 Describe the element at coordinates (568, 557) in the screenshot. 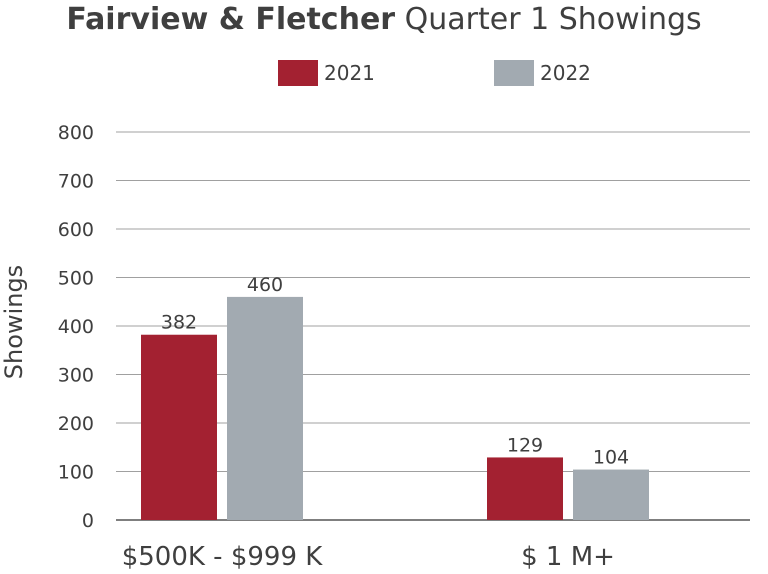

I see `x-category-label: $ 1 M+` at that location.